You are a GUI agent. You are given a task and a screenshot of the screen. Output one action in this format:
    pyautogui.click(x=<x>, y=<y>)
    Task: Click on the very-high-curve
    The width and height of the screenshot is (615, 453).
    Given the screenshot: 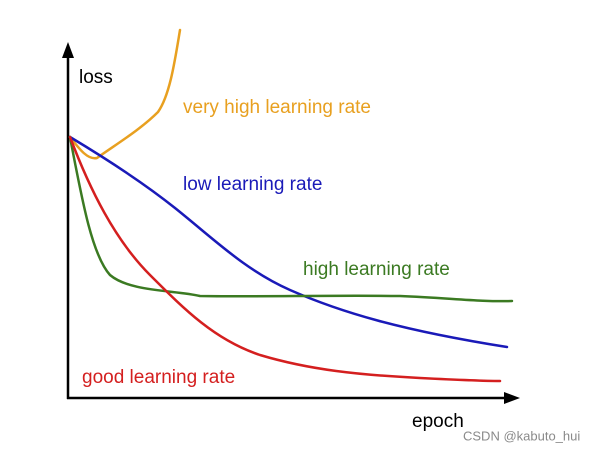 What is the action you would take?
    pyautogui.click(x=125, y=94)
    